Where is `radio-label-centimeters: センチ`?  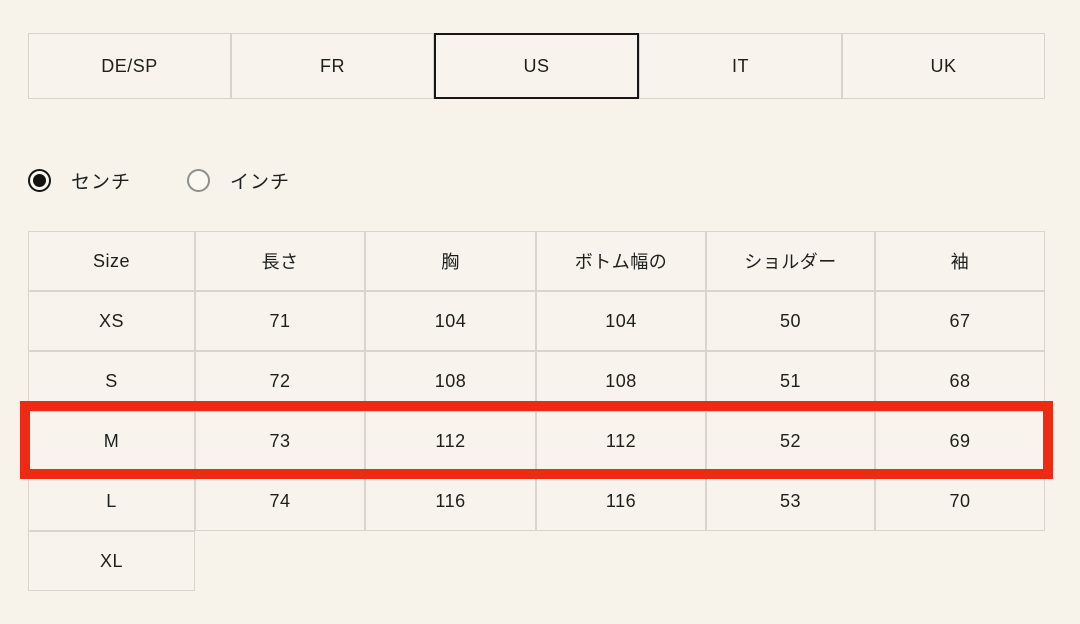 radio-label-centimeters: センチ is located at coordinates (101, 182).